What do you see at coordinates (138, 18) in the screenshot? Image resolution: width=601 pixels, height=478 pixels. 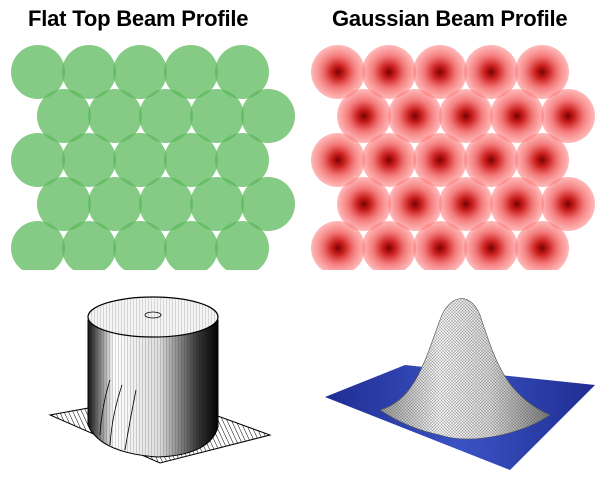 I see `flat-top-title: Flat Top Beam Profile` at bounding box center [138, 18].